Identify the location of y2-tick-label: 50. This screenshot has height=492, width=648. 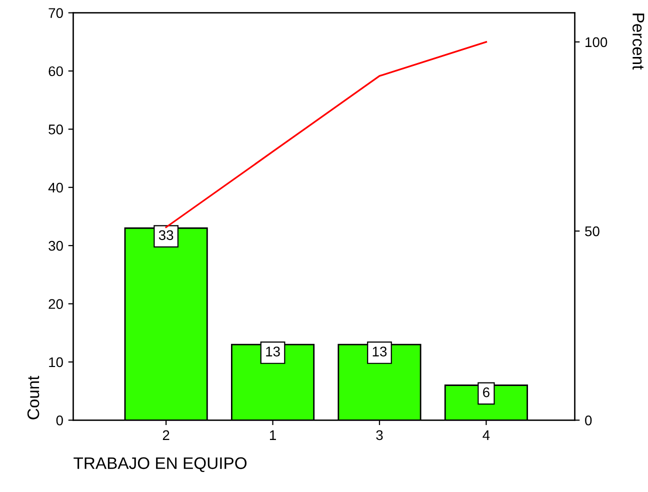
(592, 231).